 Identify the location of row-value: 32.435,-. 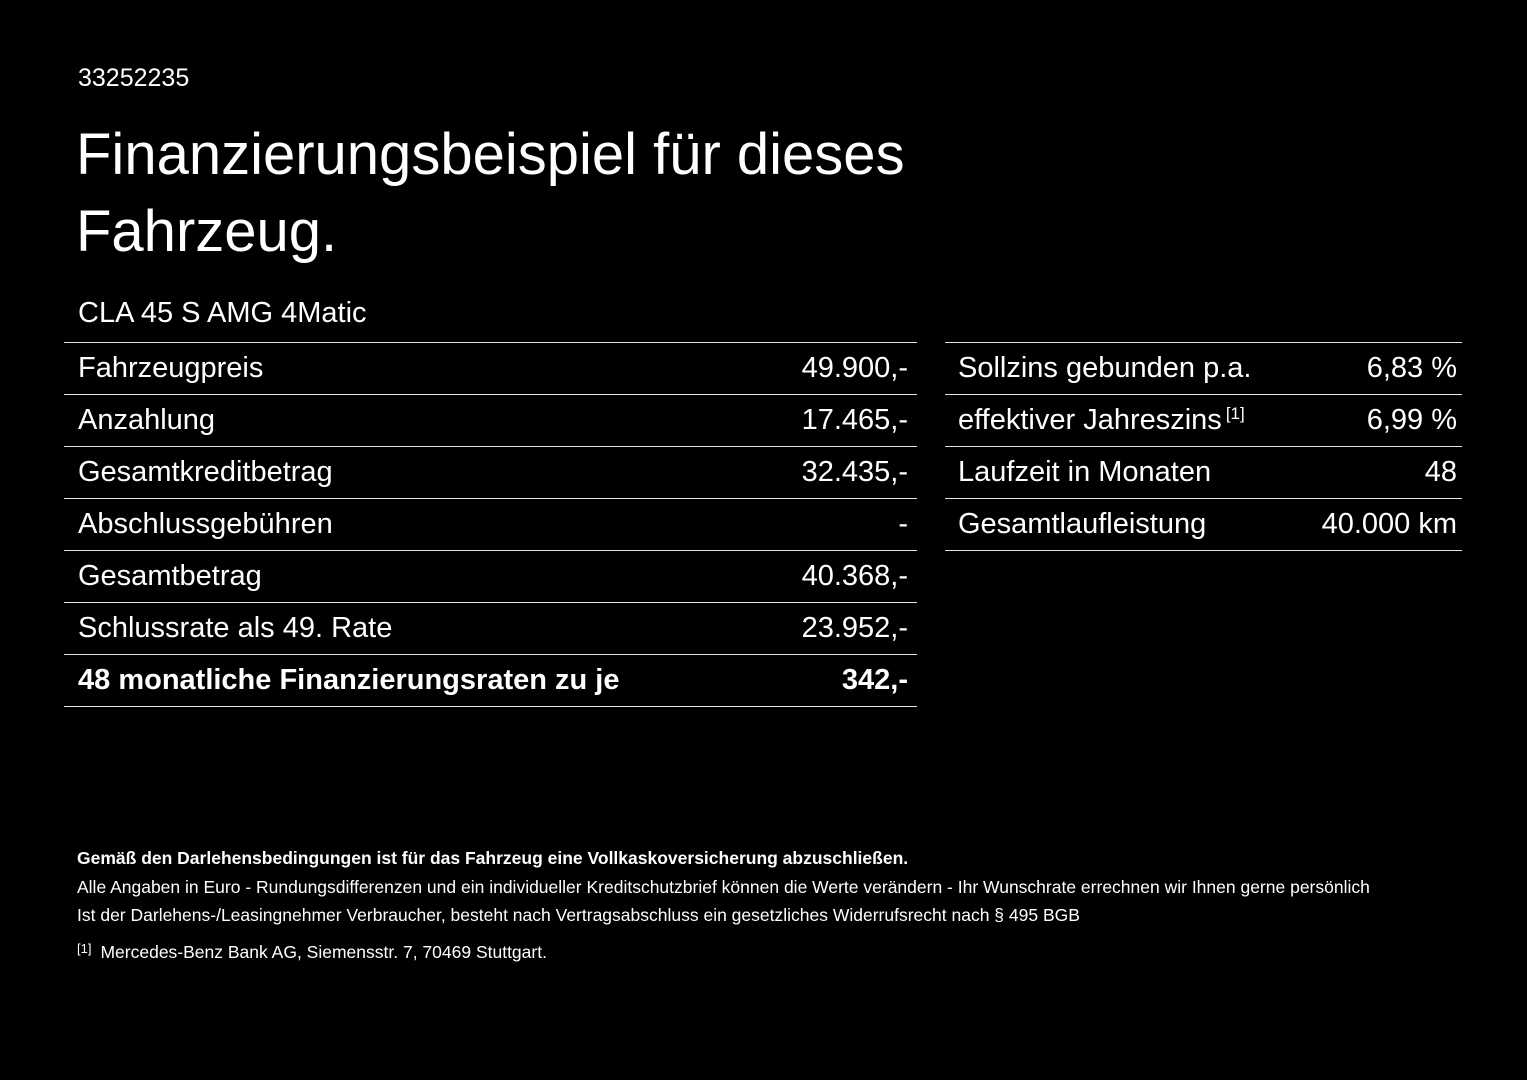
(854, 472).